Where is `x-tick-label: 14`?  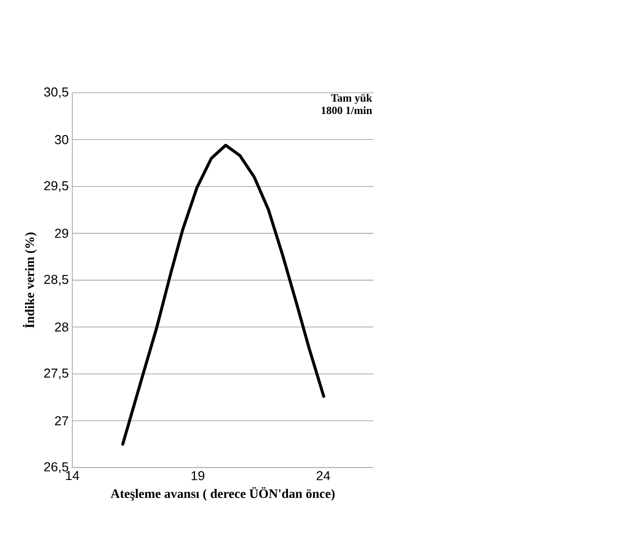
x-tick-label: 14 is located at coordinates (73, 475).